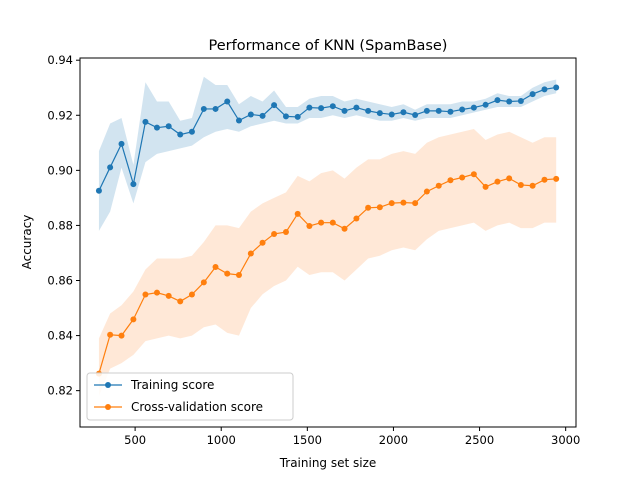 The image size is (640, 480). What do you see at coordinates (190, 396) in the screenshot?
I see `legend: Training score Cross-validation score` at bounding box center [190, 396].